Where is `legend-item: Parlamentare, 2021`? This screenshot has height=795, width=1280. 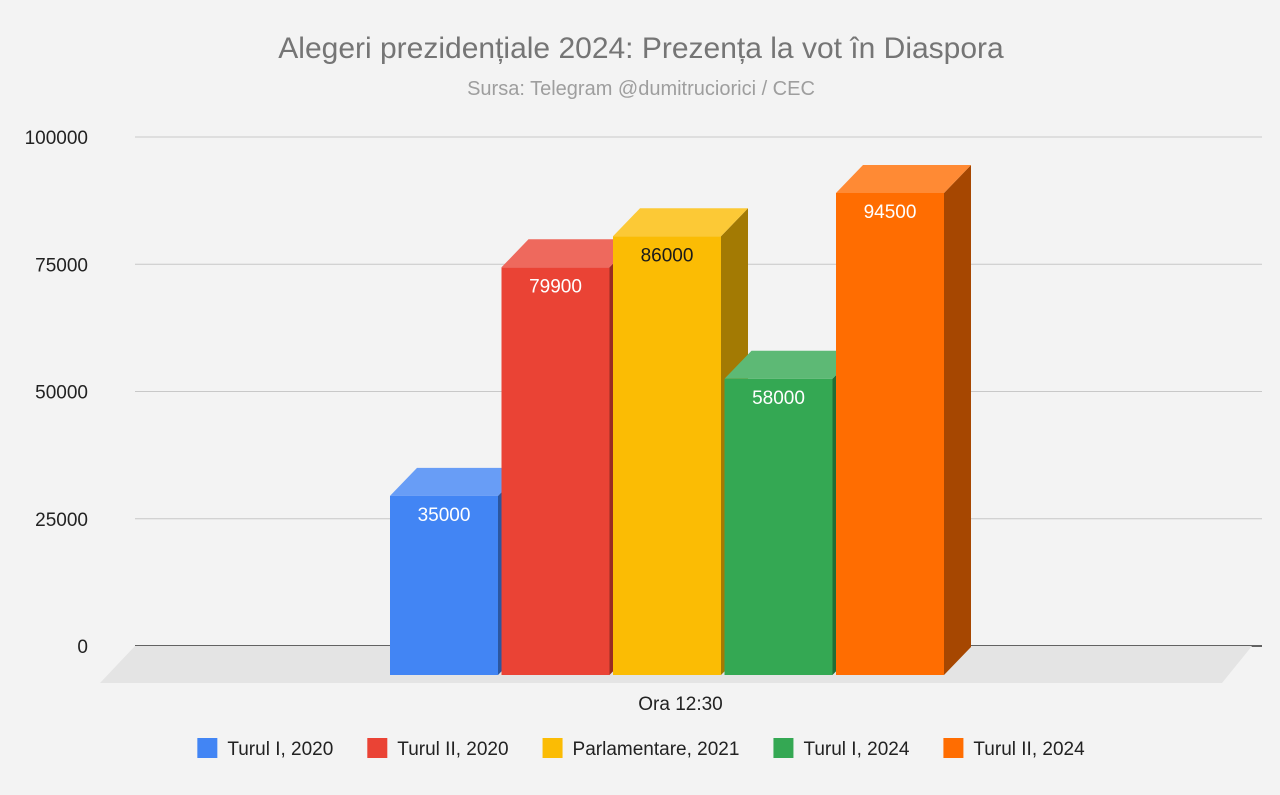
legend-item: Parlamentare, 2021 is located at coordinates (641, 749).